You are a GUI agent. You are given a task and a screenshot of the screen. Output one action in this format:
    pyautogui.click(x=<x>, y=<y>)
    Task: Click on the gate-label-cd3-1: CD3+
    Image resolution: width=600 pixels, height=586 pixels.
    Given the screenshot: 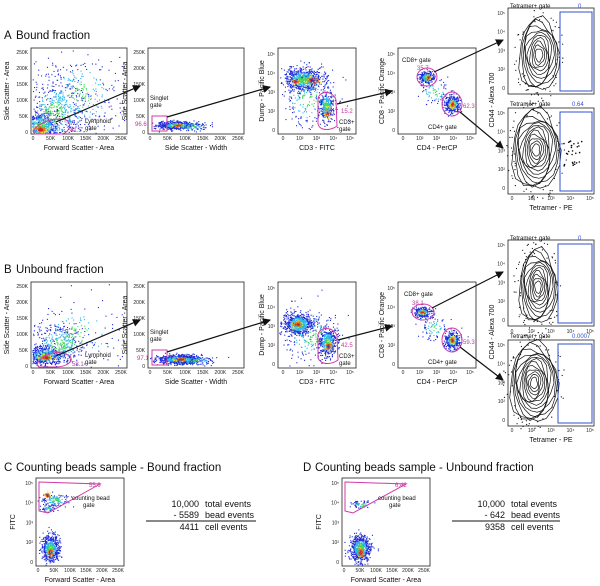 What is the action you would take?
    pyautogui.click(x=347, y=123)
    